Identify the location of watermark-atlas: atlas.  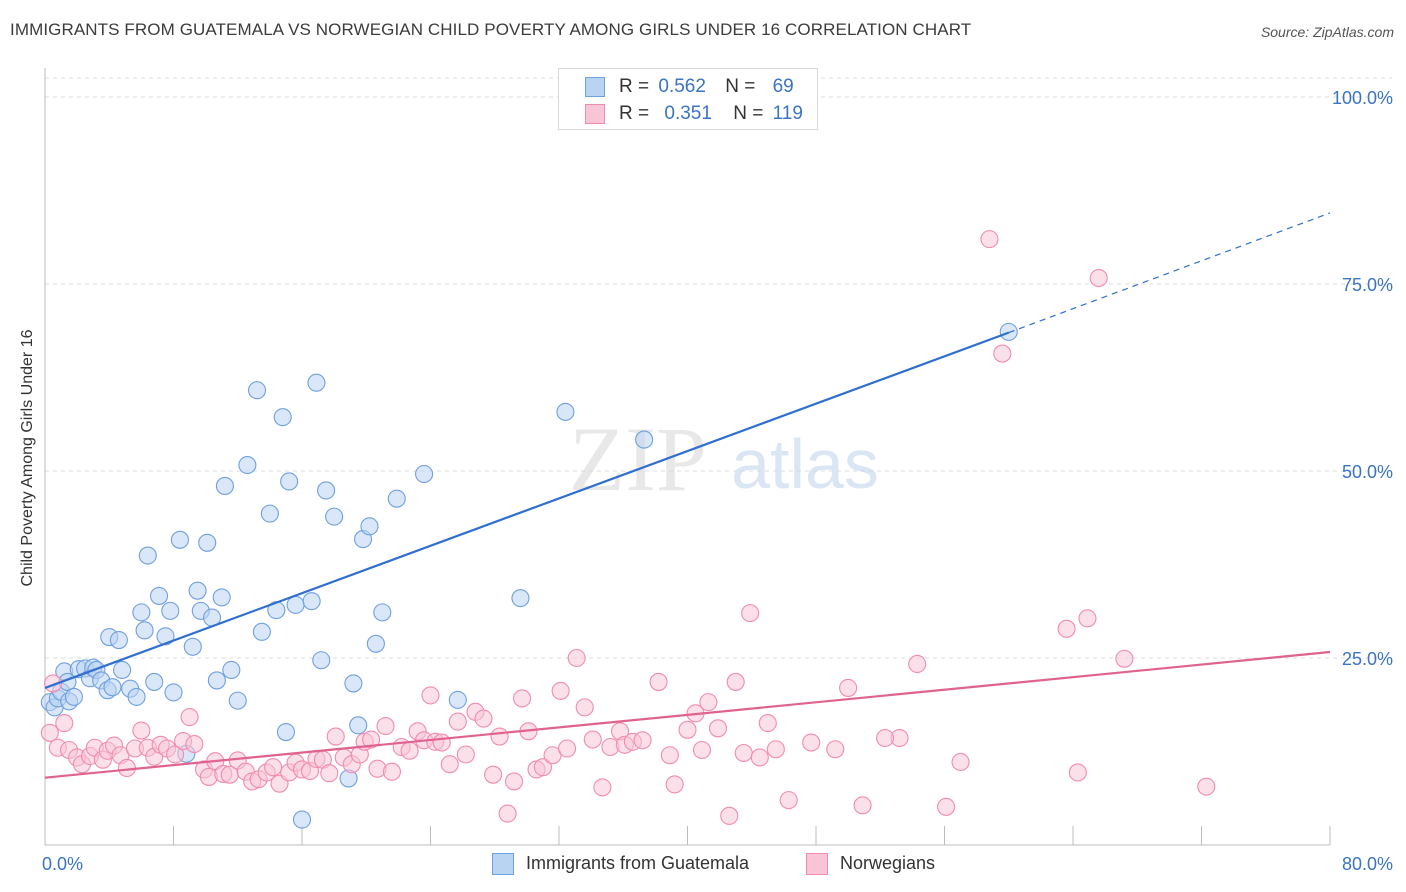
(805, 464).